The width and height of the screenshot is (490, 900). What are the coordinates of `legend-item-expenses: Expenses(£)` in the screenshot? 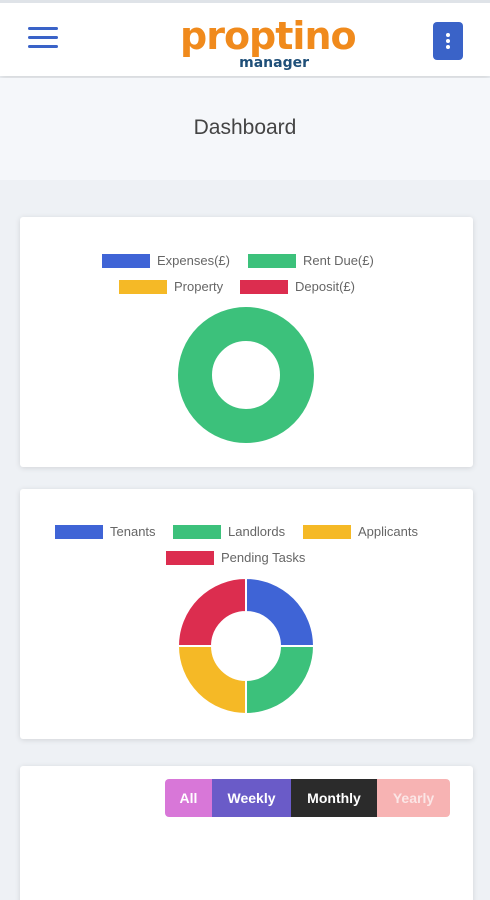 It's located at (172, 261).